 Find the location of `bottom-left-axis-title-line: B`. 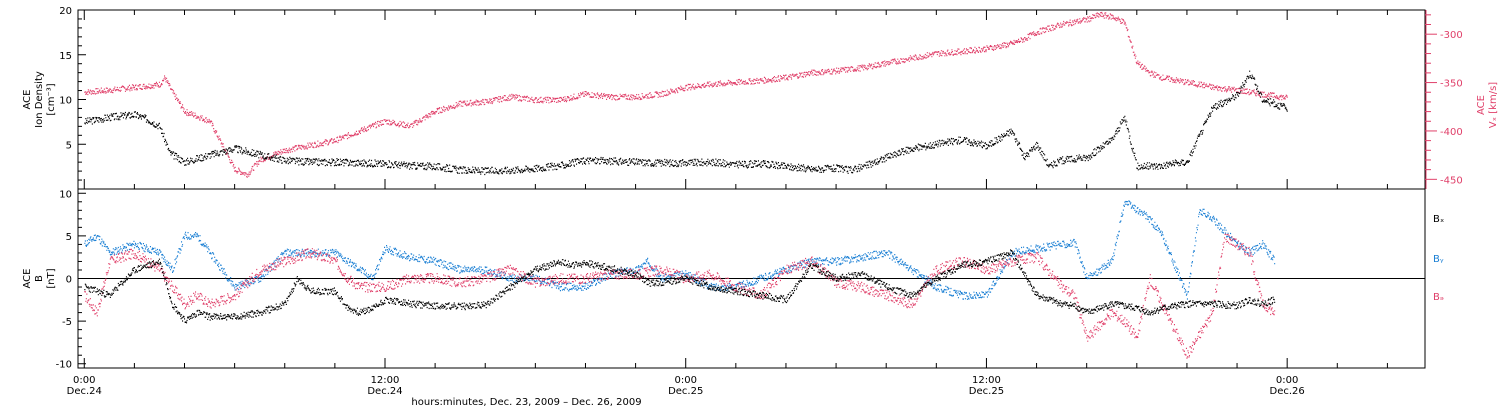

bottom-left-axis-title-line: B is located at coordinates (39, 278).